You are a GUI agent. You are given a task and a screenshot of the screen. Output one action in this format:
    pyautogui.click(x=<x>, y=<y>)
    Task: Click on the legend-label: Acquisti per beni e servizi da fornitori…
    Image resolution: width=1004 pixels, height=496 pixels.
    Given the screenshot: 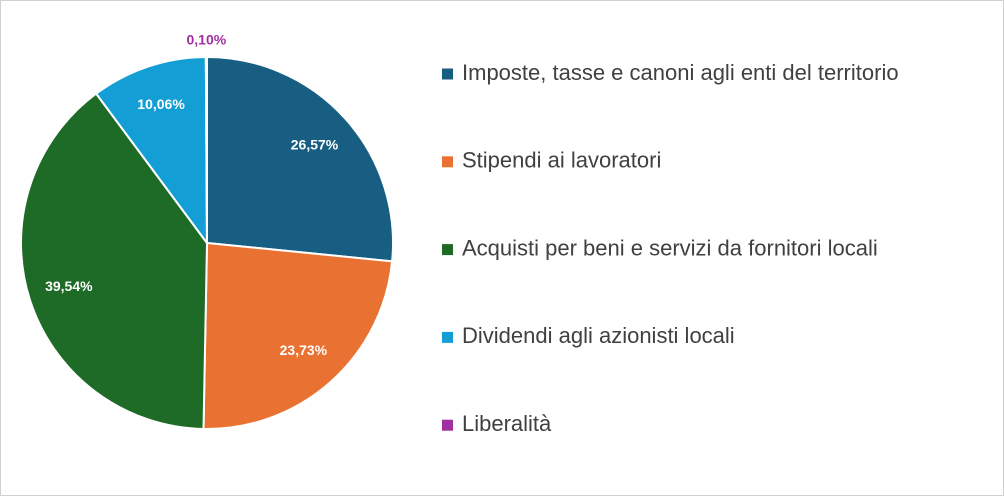 What is the action you would take?
    pyautogui.click(x=670, y=247)
    